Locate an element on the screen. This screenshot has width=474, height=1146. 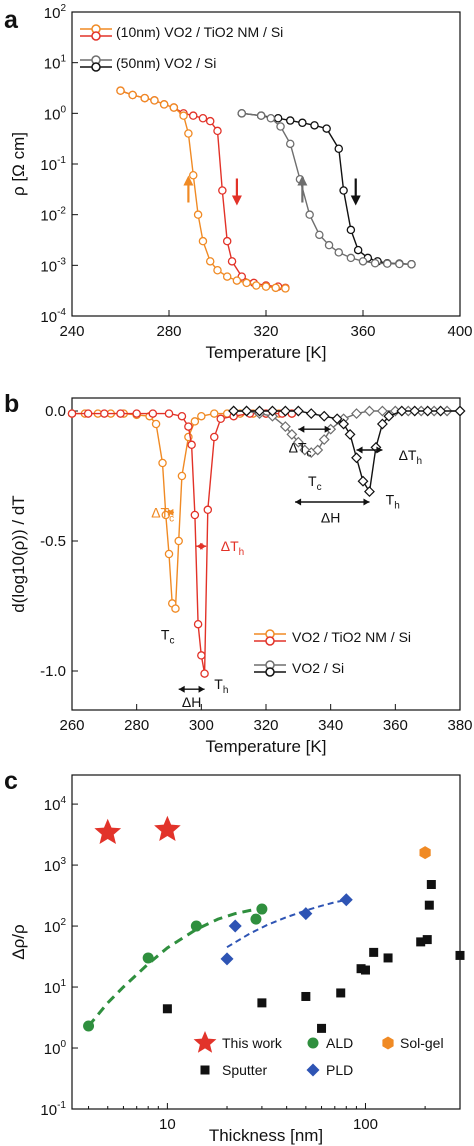
legend-label-a-0: (10nm) VO2 / TiO2 NM / Si is located at coordinates (199, 32).